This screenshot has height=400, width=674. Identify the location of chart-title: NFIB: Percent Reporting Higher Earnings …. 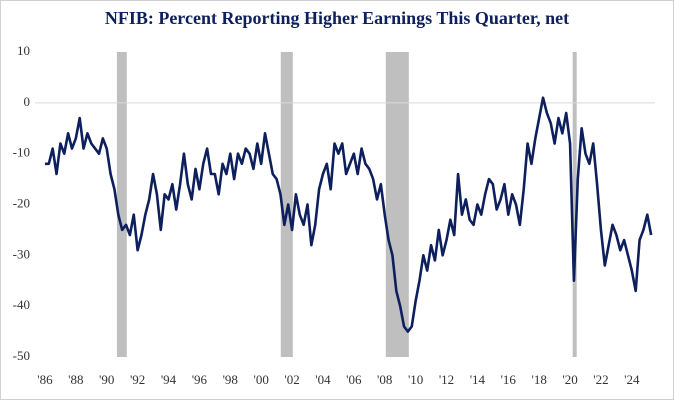
(337, 18).